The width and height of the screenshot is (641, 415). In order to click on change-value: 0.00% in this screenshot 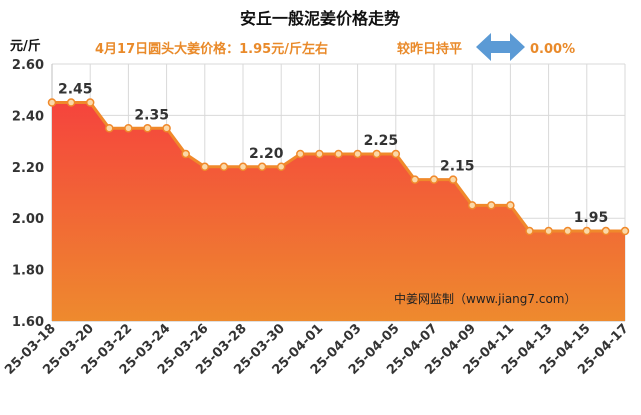, I will do `click(552, 49)`.